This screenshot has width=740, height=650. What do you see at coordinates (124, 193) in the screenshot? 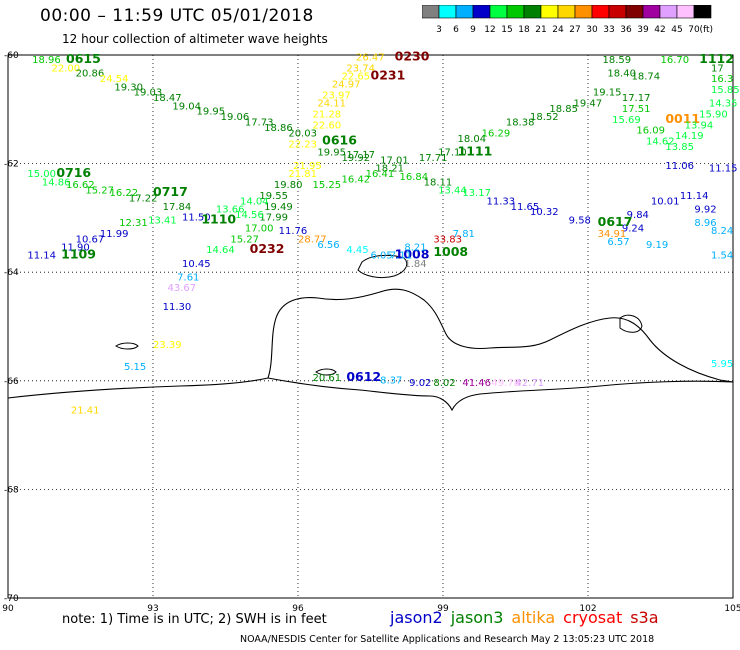
I see `wave-height-value: 16.22` at bounding box center [124, 193].